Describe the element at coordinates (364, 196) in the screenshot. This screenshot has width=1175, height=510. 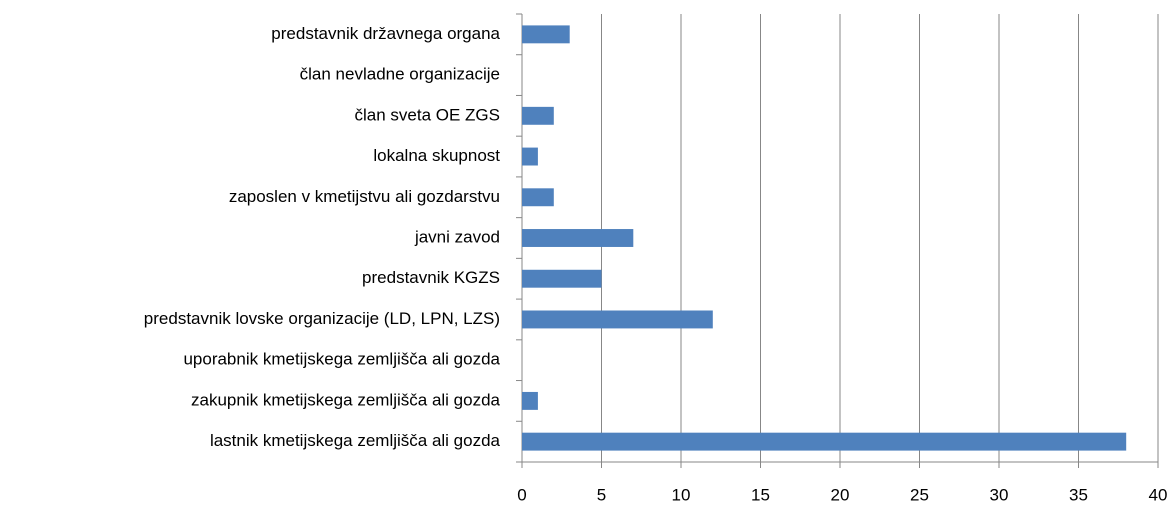
I see `y-tick-label: zaposlen v kmetijstvu ali gozdarstvu` at that location.